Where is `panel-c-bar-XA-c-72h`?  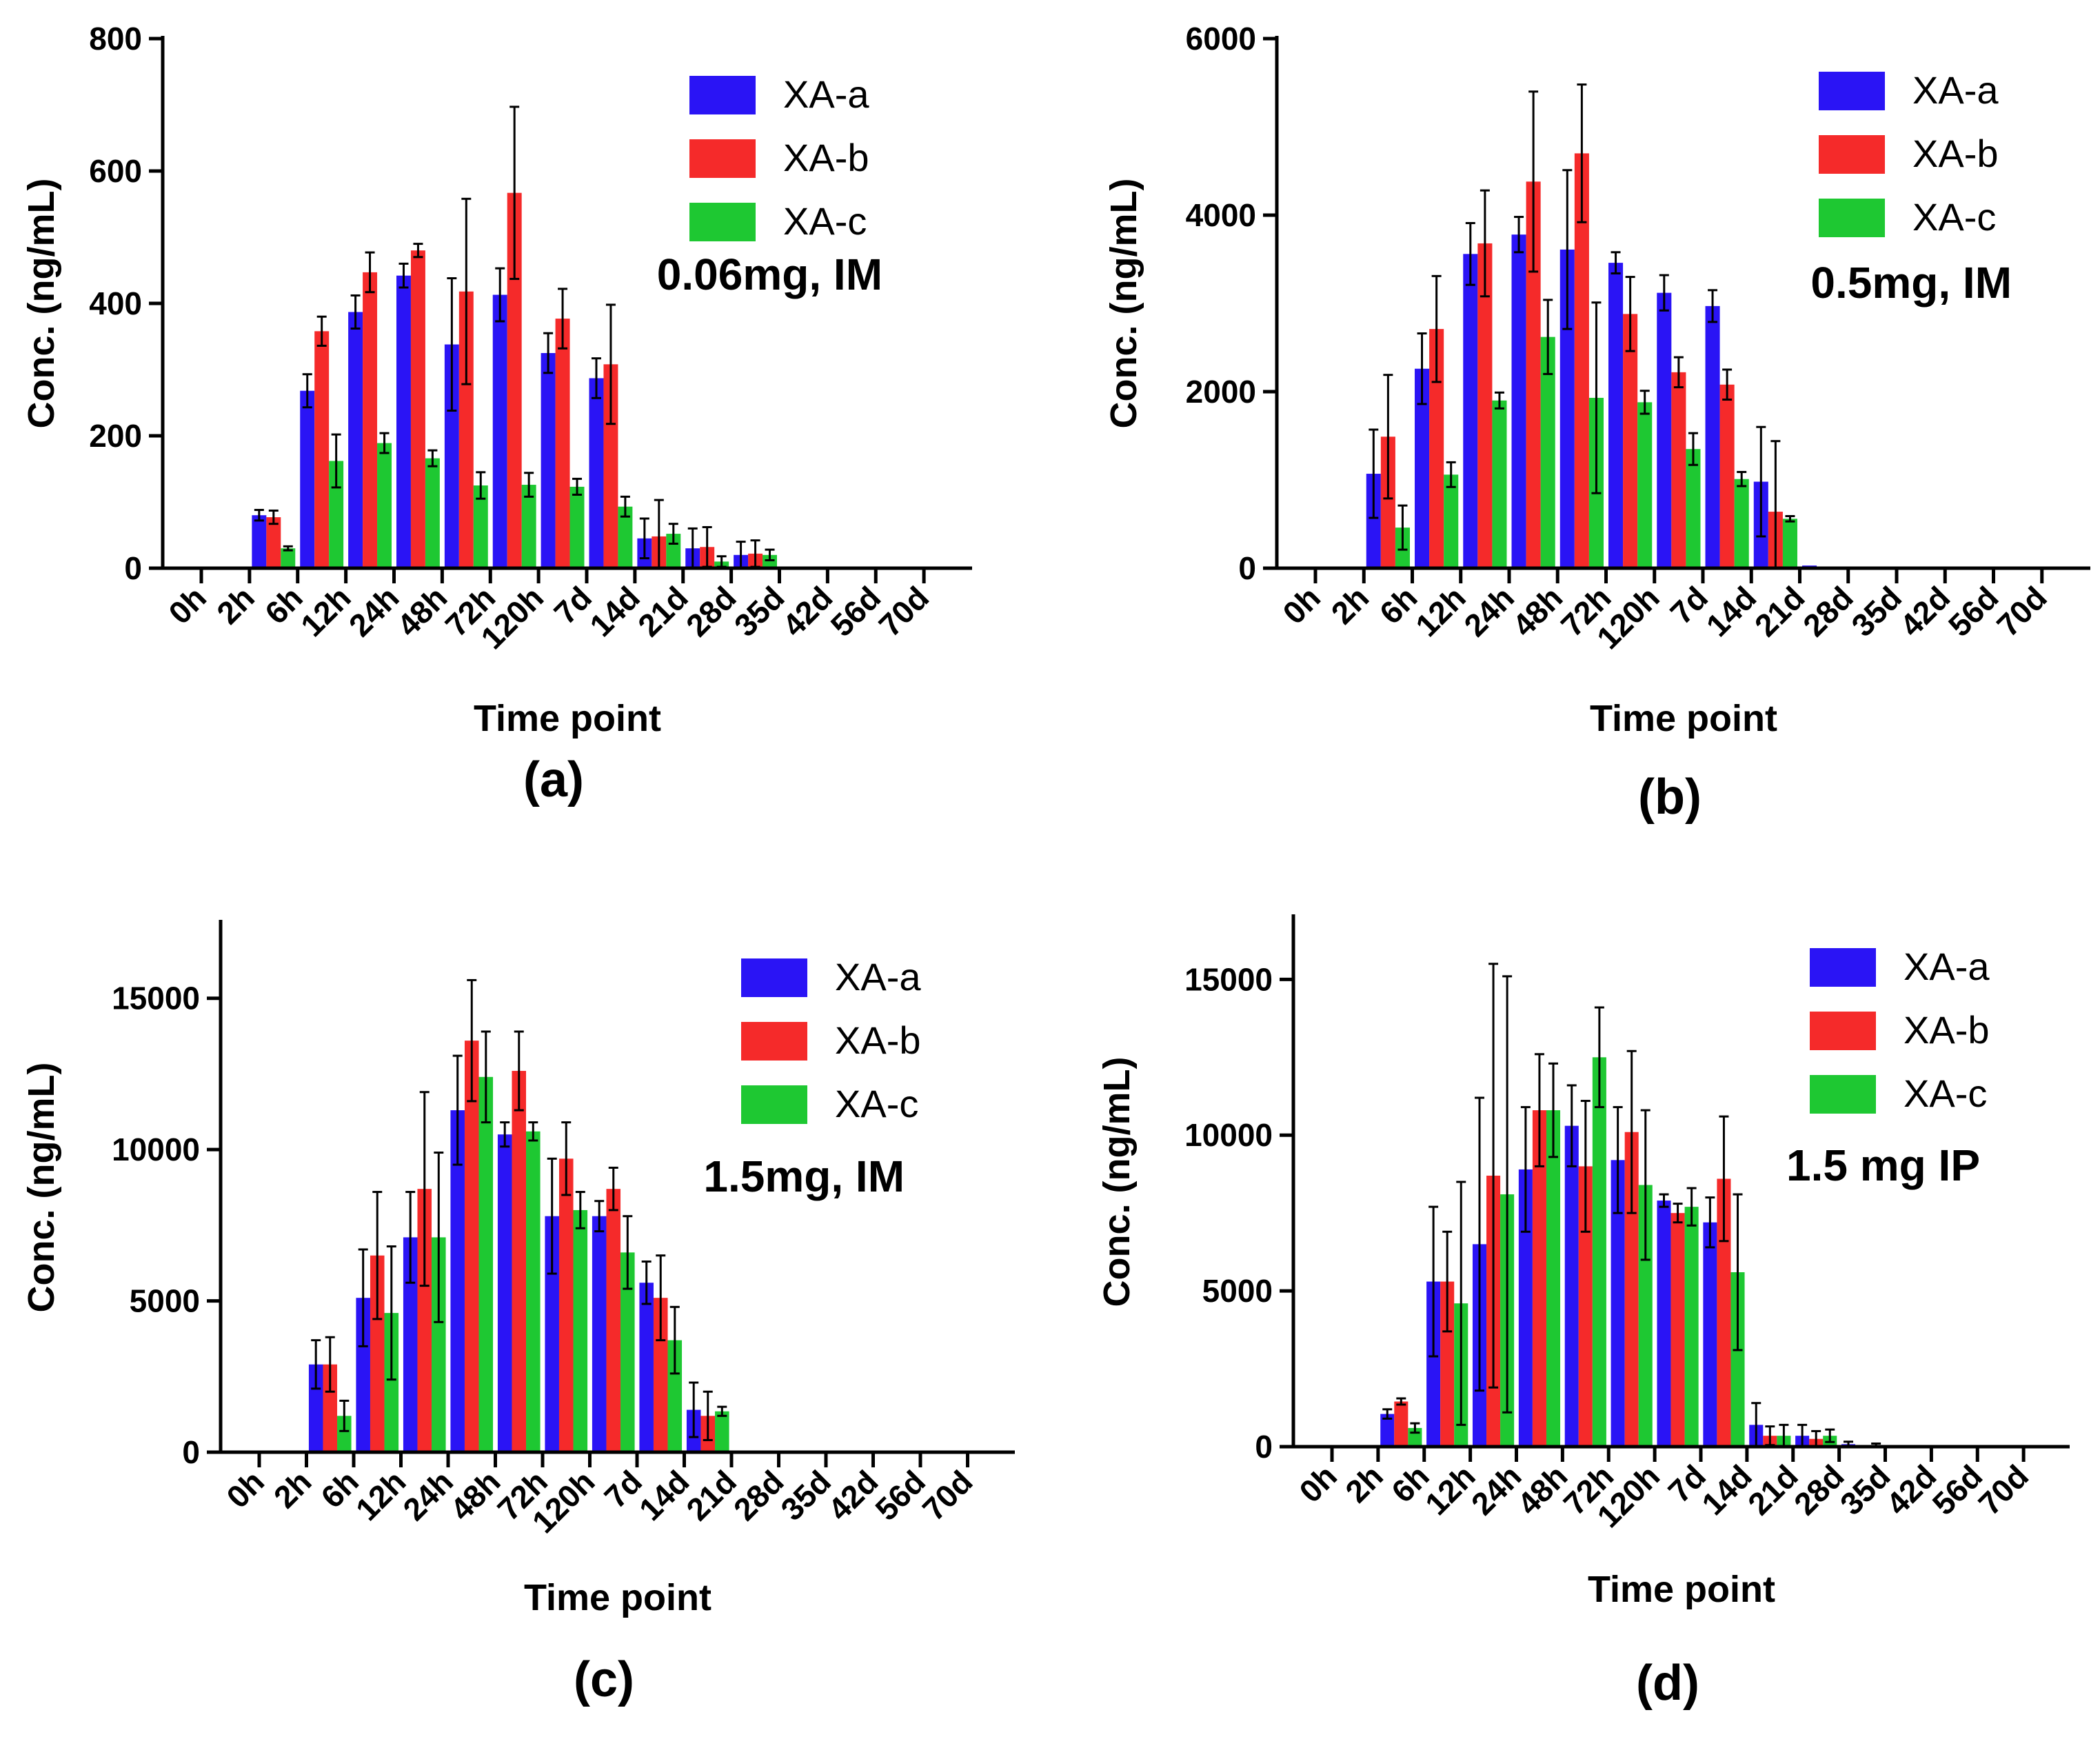
panel-c-bar-XA-c-72h is located at coordinates (580, 1330).